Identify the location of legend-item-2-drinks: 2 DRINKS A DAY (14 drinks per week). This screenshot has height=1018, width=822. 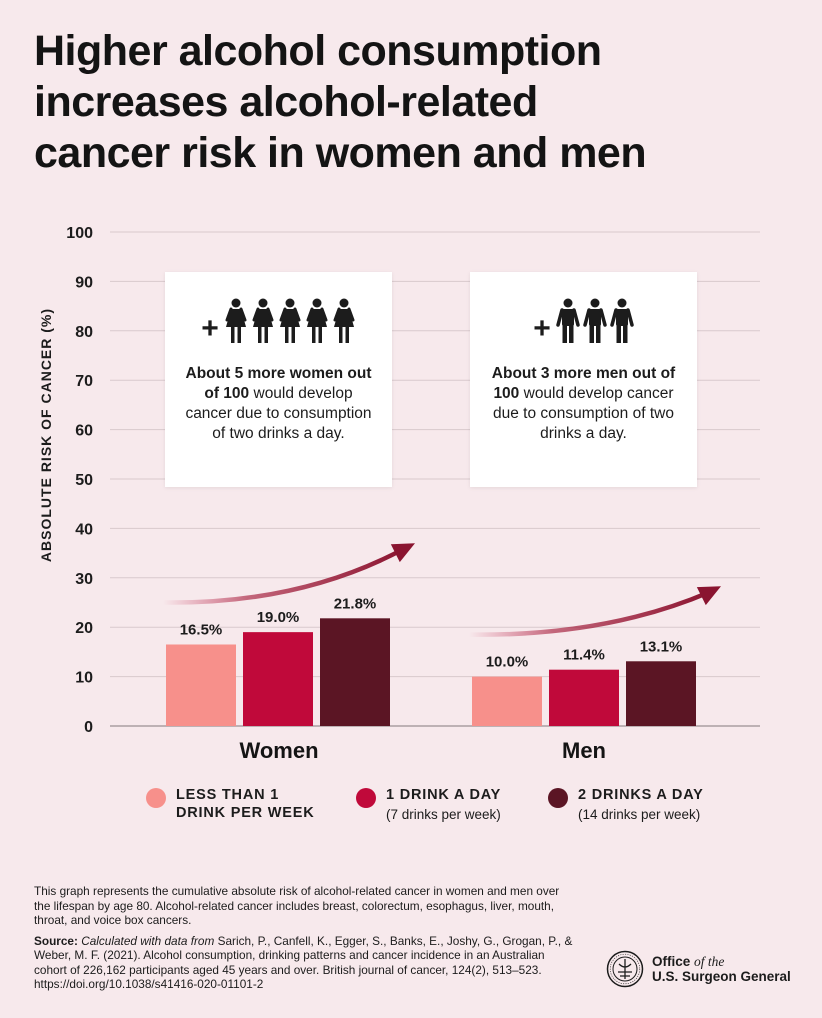
(626, 805).